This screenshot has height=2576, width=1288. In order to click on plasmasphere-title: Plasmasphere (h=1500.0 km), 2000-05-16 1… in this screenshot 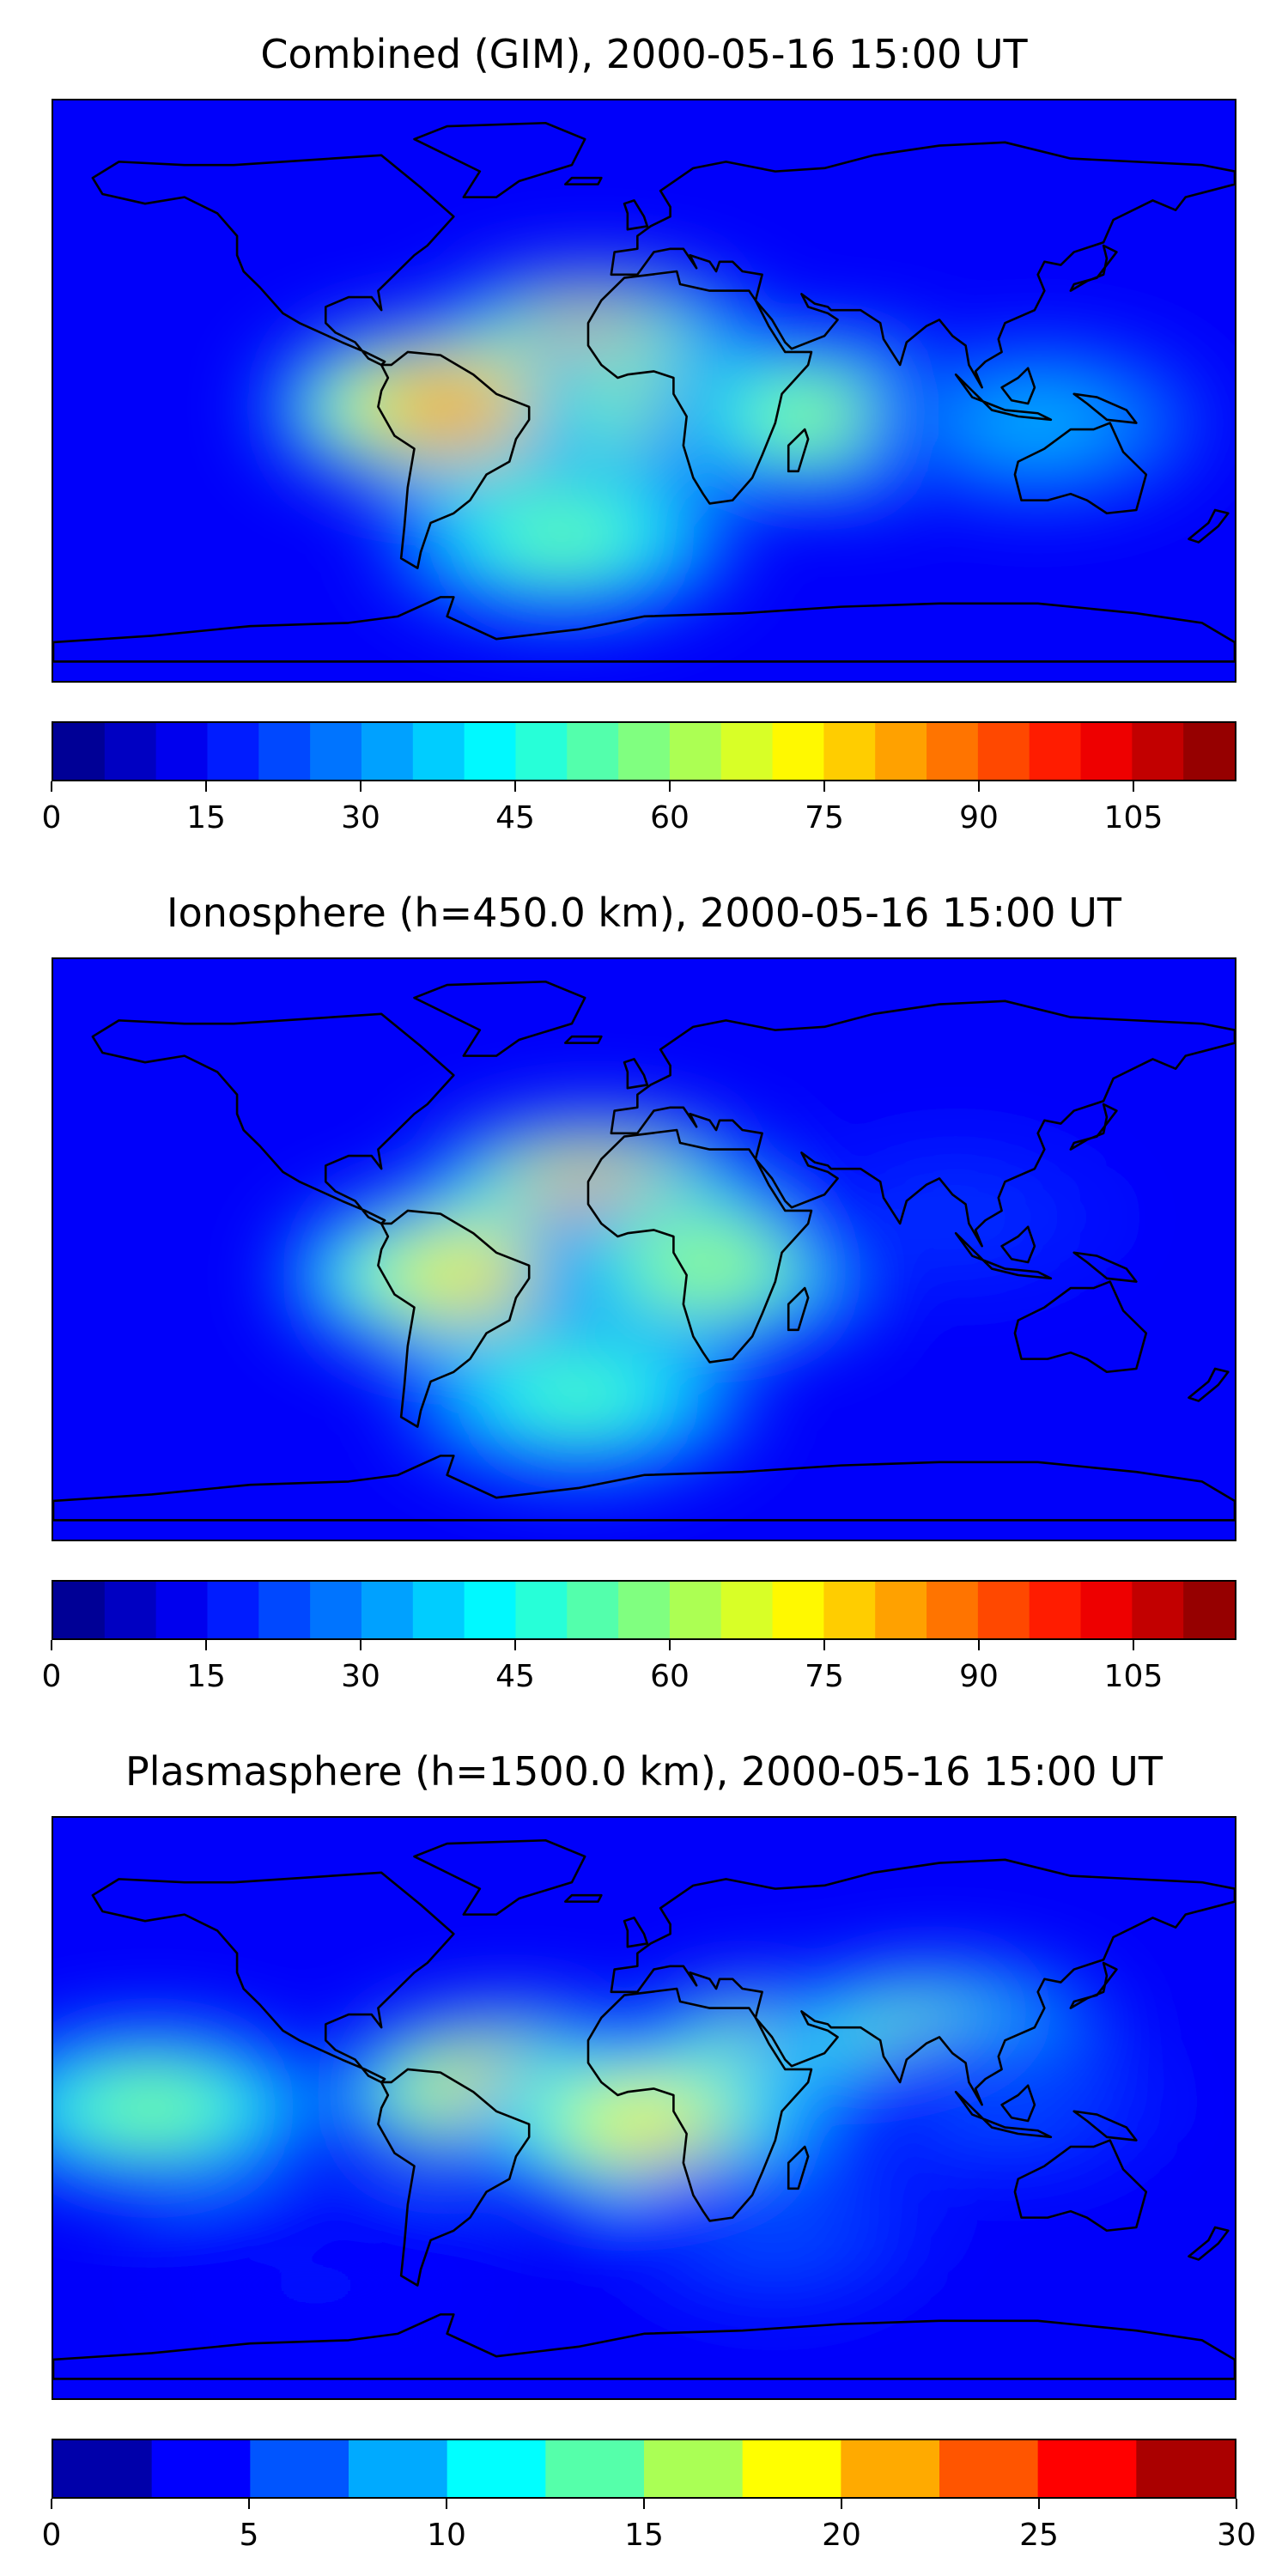, I will do `click(644, 1771)`.